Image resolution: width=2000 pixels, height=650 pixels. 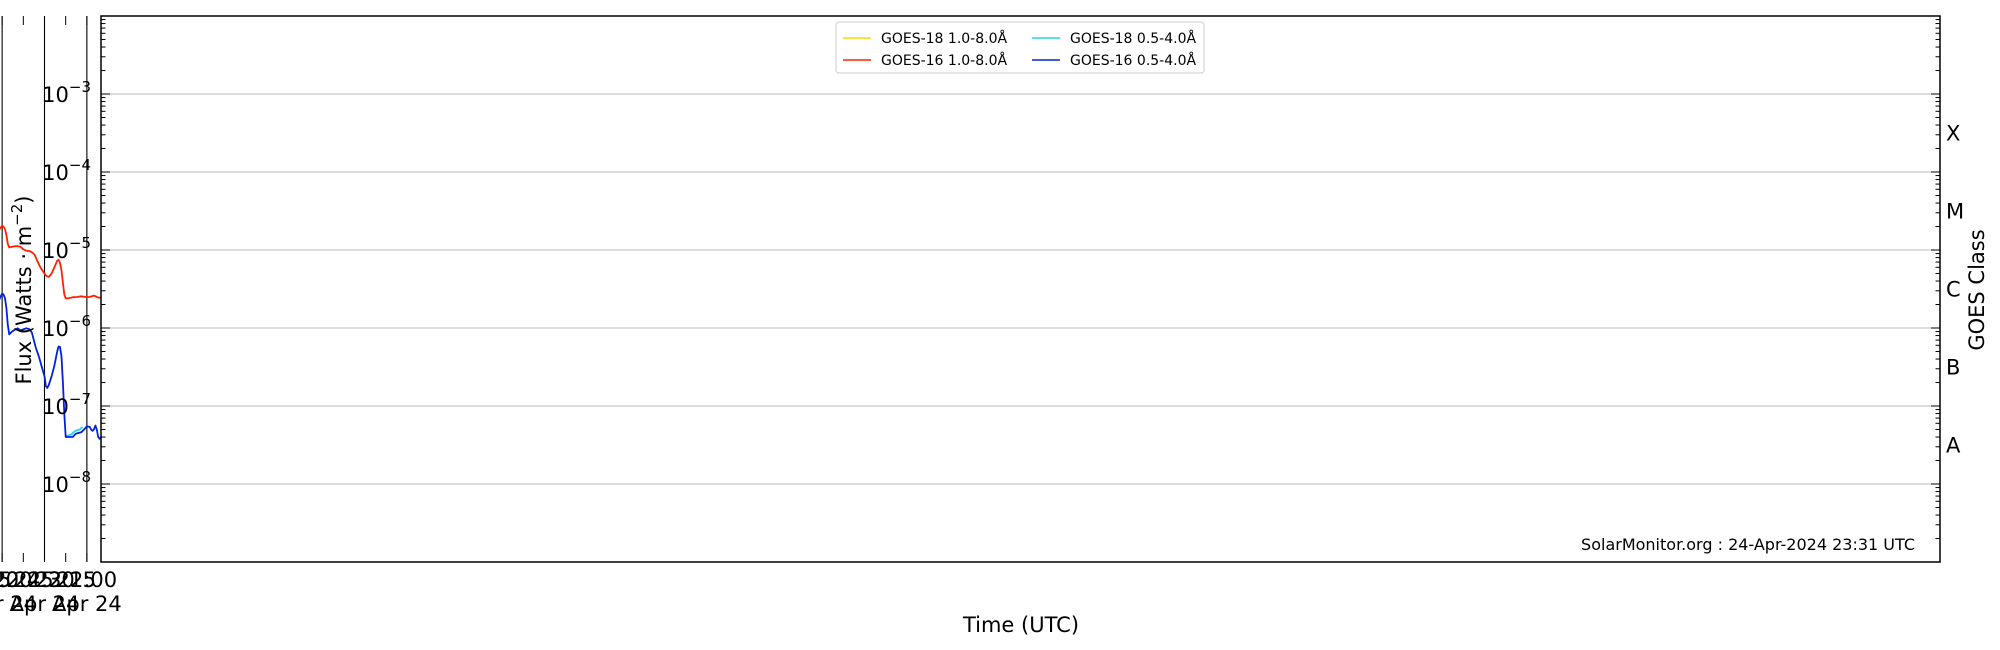 I want to click on legend-label: GOES-18 0.5-4.0Å, so click(x=1133, y=38).